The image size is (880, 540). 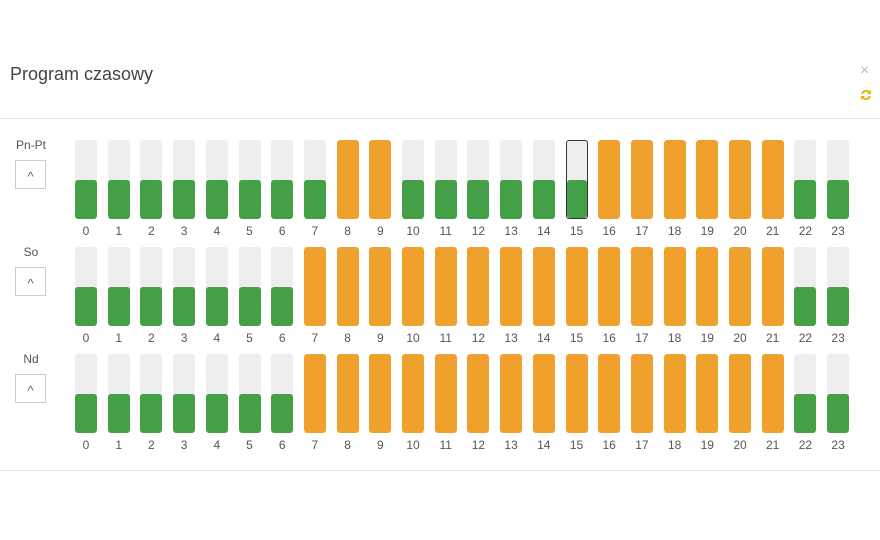 I want to click on hour-label: 15, so click(x=576, y=231).